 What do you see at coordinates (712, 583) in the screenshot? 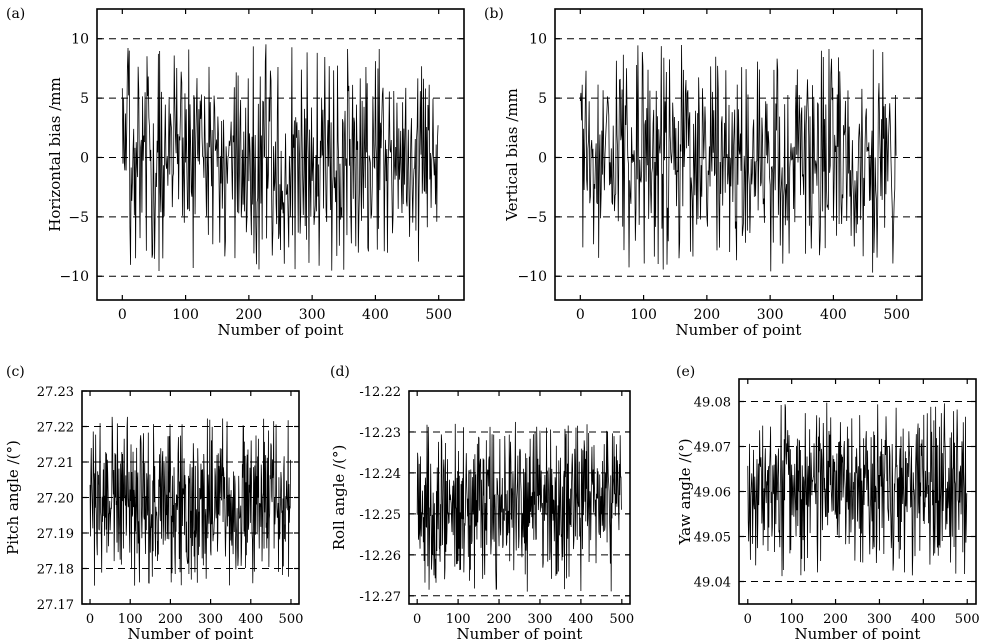
I see `y-tick-label: 49.04` at bounding box center [712, 583].